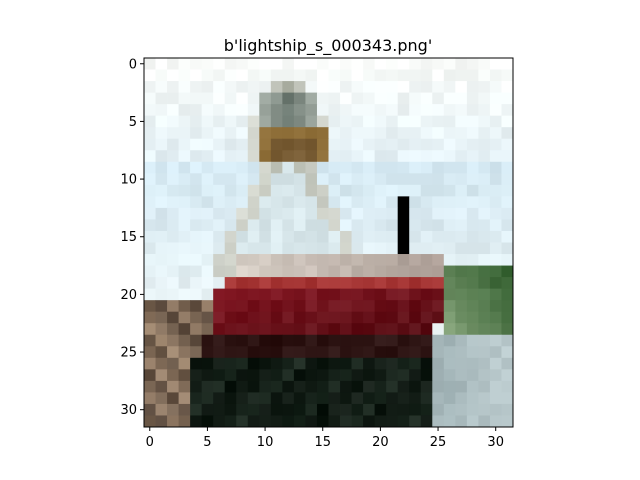 The width and height of the screenshot is (640, 480). What do you see at coordinates (133, 64) in the screenshot?
I see `y-tick-label: 0` at bounding box center [133, 64].